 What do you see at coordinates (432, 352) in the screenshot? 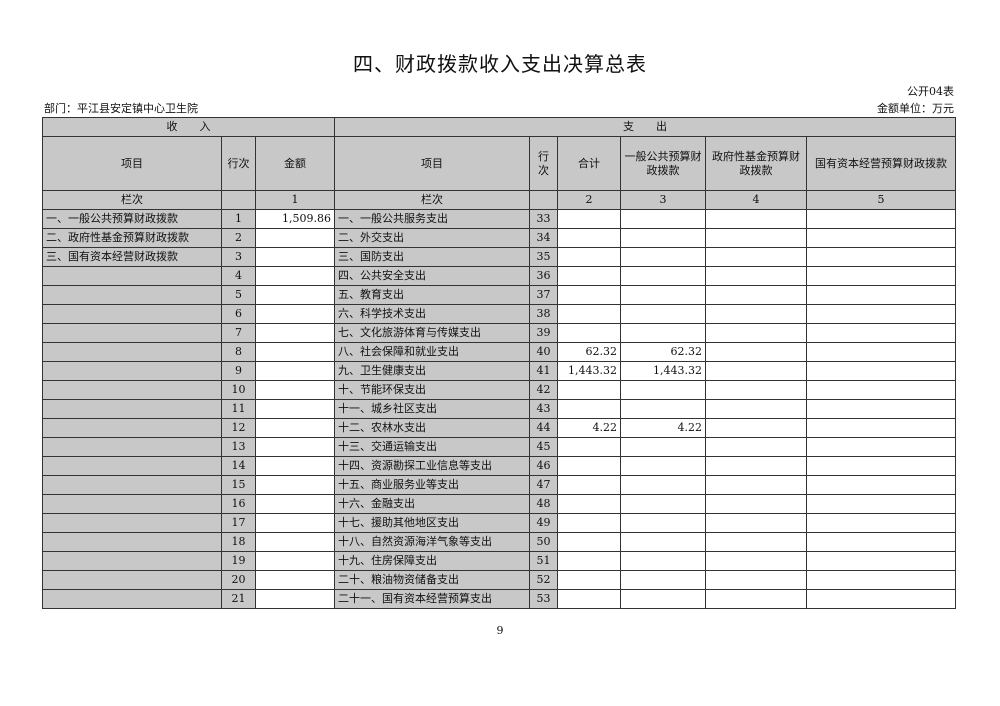
I see `cell-ex-item: 八、社会保障和就业支出` at bounding box center [432, 352].